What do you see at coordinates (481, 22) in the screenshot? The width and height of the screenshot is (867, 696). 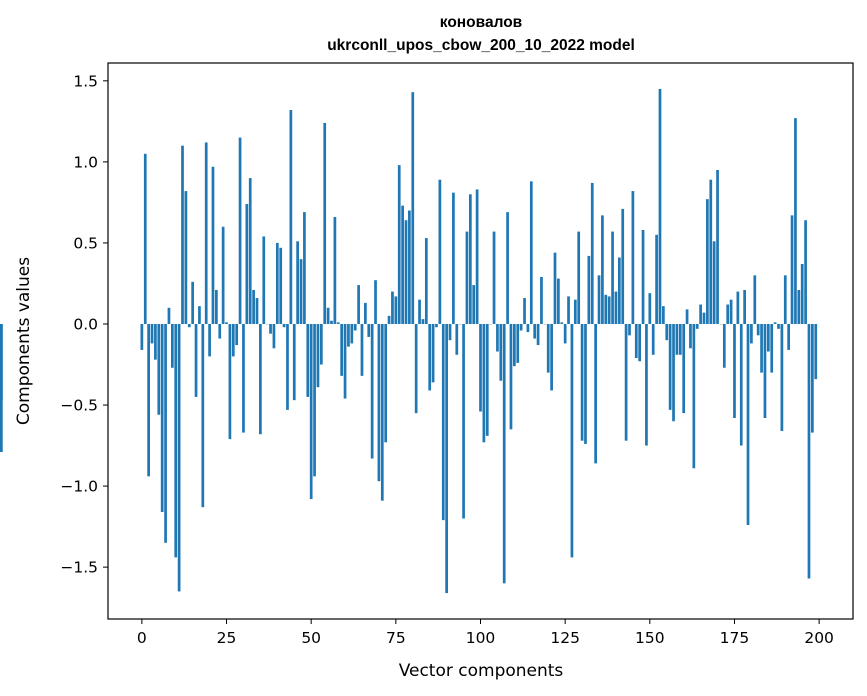 I see `chart-title: коновалов` at bounding box center [481, 22].